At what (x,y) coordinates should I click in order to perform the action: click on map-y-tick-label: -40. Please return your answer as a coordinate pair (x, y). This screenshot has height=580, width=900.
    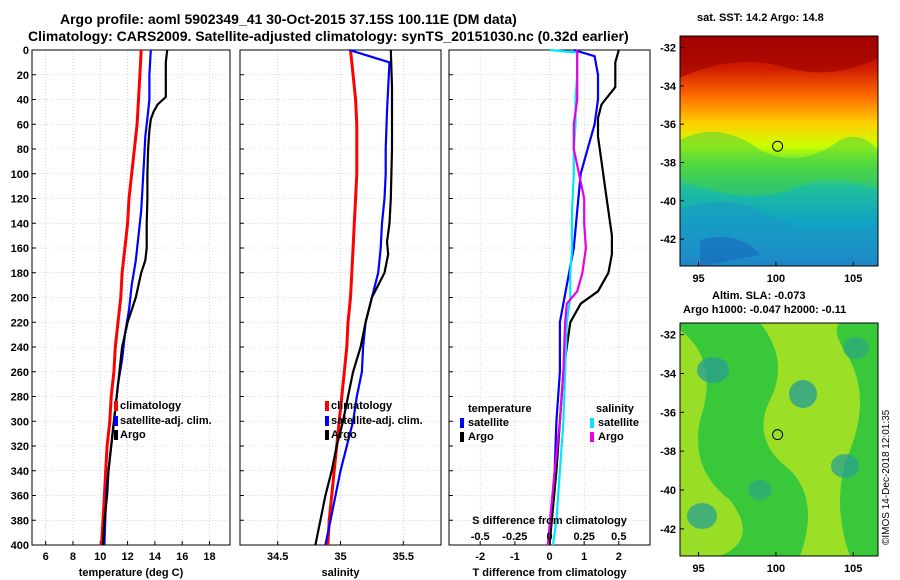
    Looking at the image, I should click on (668, 491).